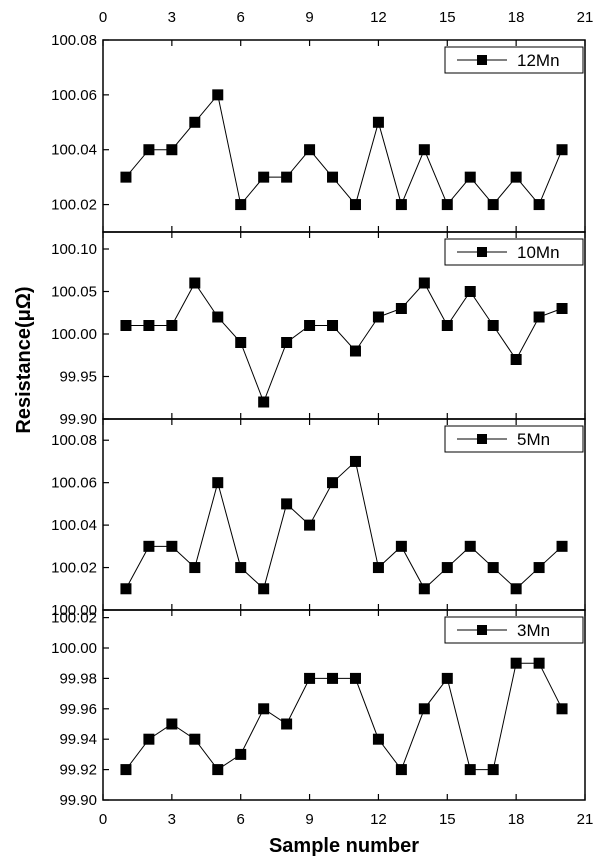  Describe the element at coordinates (78, 770) in the screenshot. I see `y-tick-label: 99.92` at that location.